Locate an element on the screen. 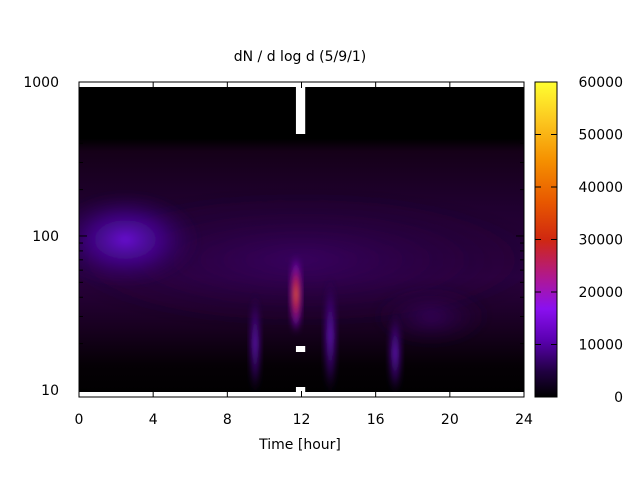  x-axis-label: Time [hour] is located at coordinates (299, 445).